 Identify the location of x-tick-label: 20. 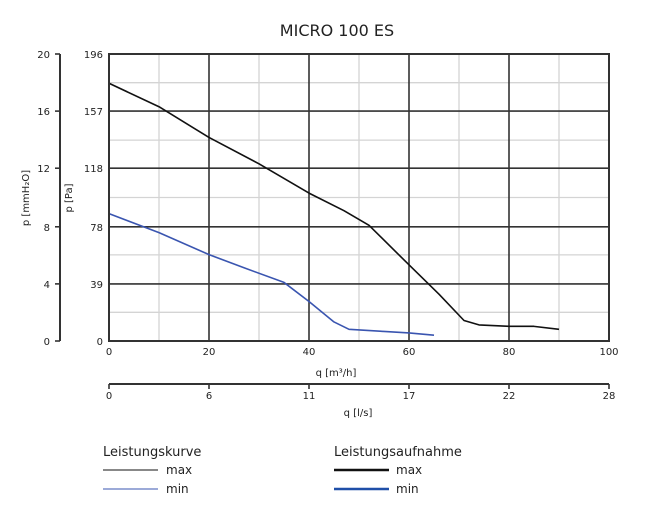
(209, 352).